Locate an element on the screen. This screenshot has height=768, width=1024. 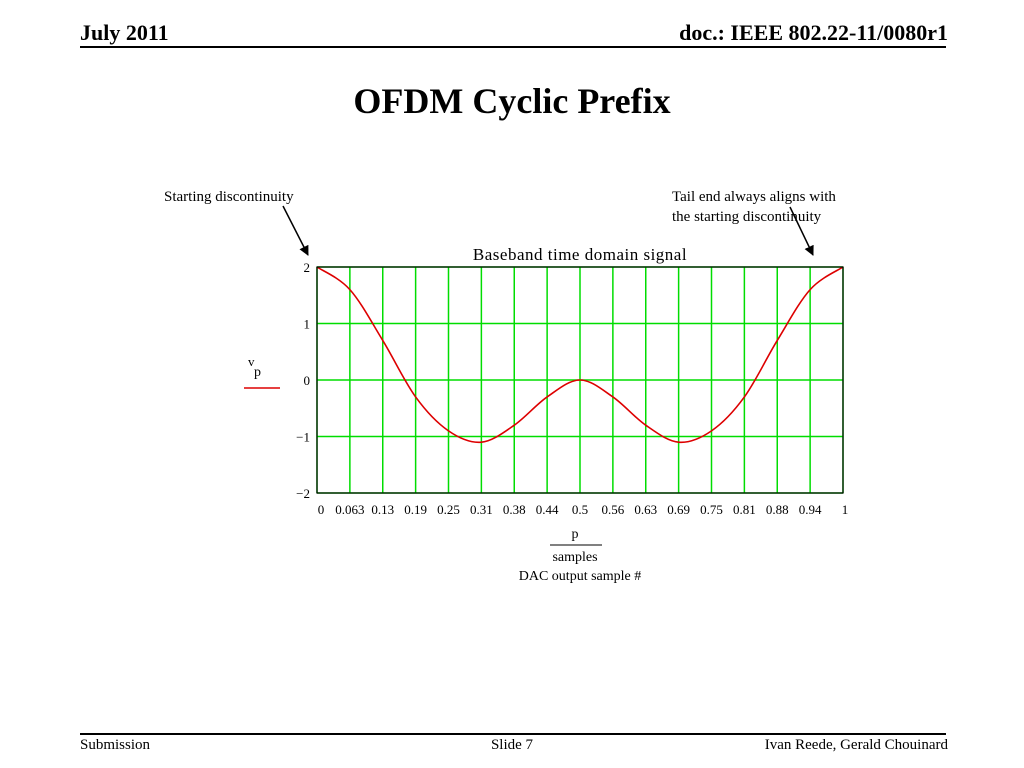
y-tick-label: 1 is located at coordinates (307, 324).